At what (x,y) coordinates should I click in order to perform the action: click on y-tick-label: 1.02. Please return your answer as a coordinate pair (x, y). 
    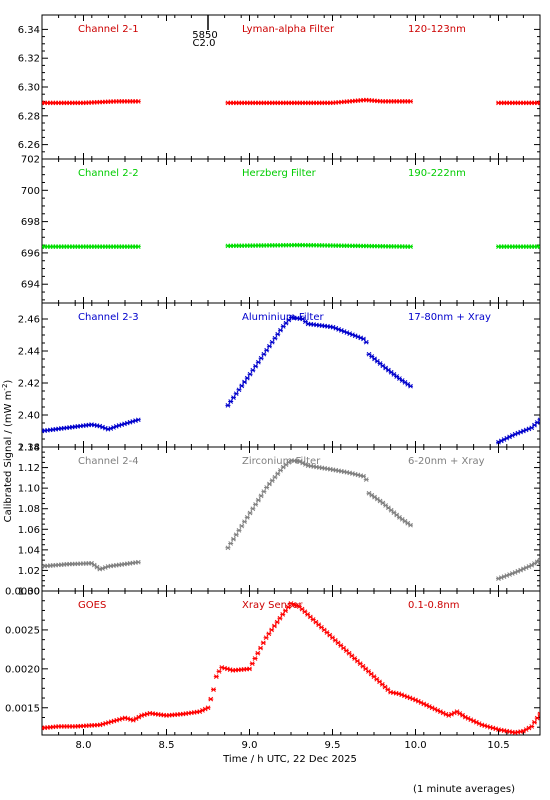
    Looking at the image, I should click on (29, 571).